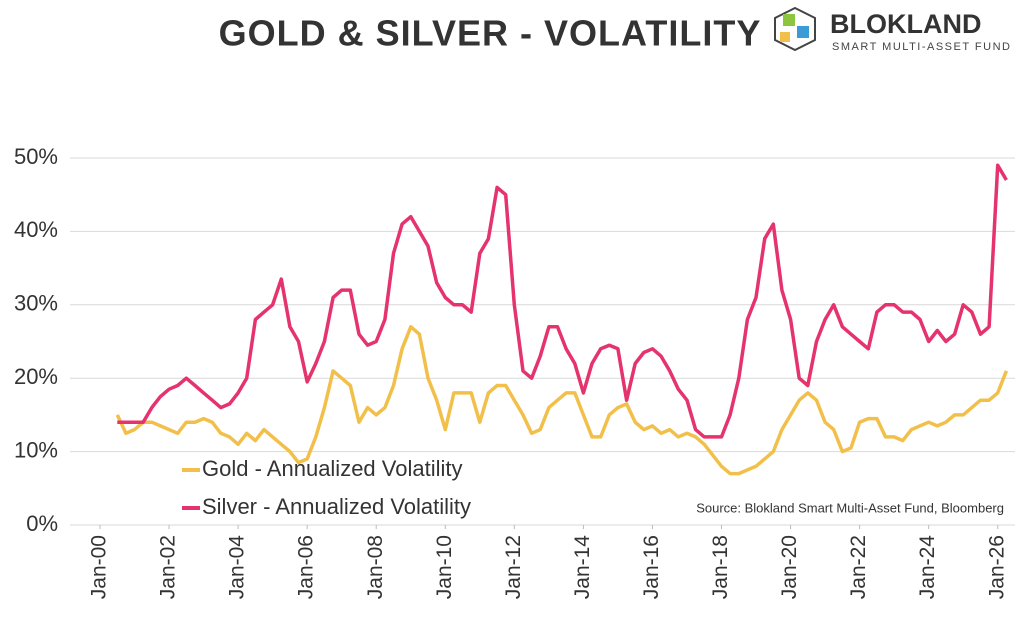 This screenshot has height=642, width=1024. Describe the element at coordinates (36, 449) in the screenshot. I see `y-tick-label: 10%` at that location.